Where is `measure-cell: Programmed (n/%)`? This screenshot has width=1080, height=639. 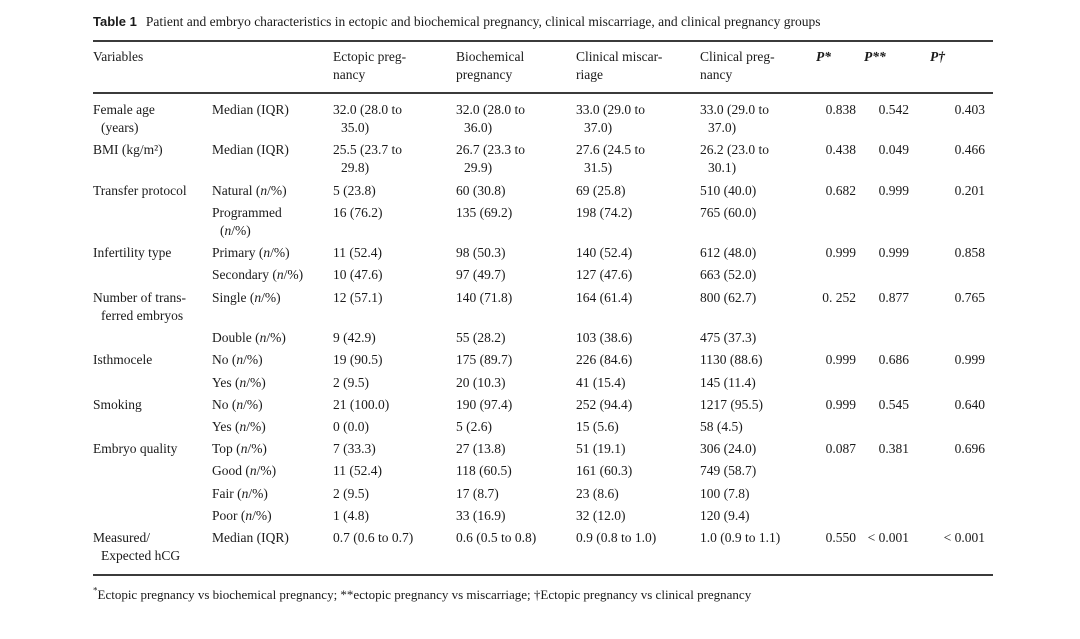 measure-cell: Programmed (n/%) is located at coordinates (247, 221).